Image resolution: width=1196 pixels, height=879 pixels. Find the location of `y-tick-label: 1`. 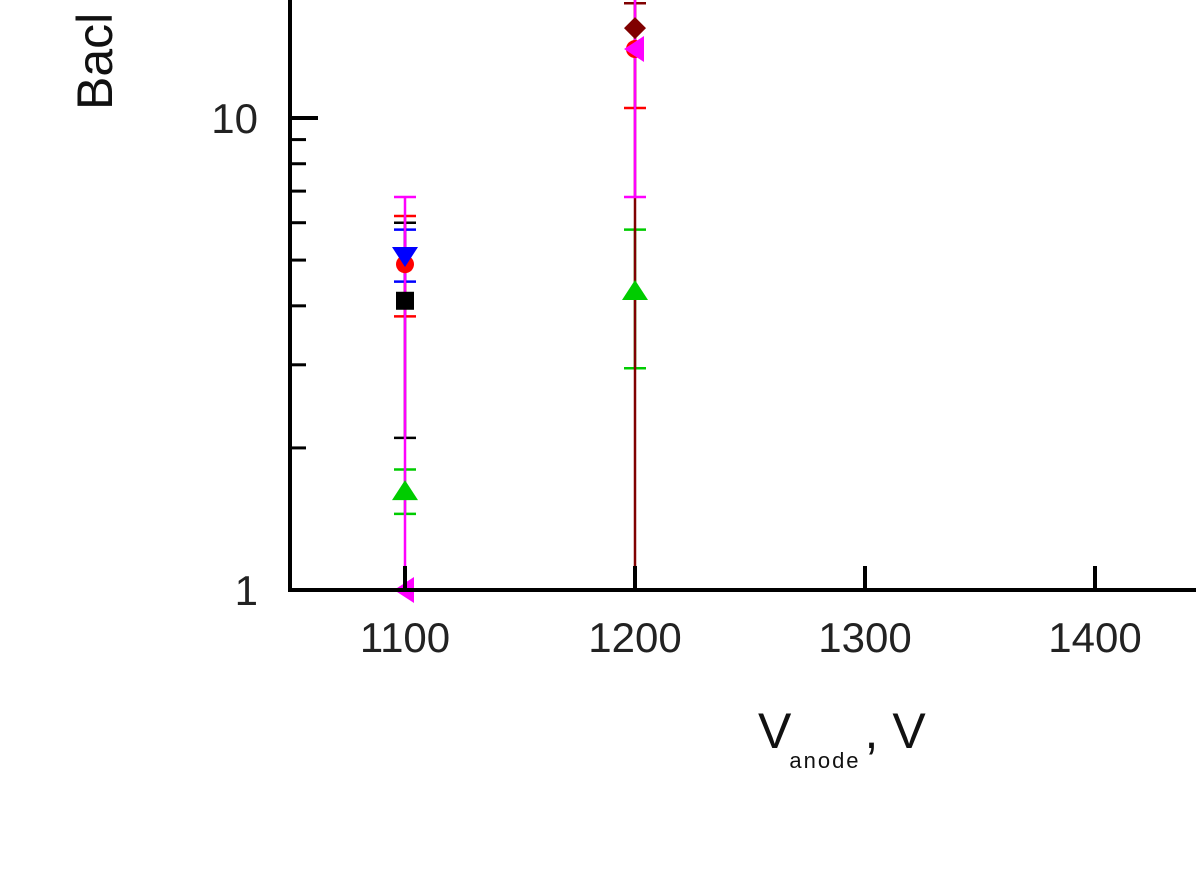

y-tick-label: 1 is located at coordinates (246, 590).